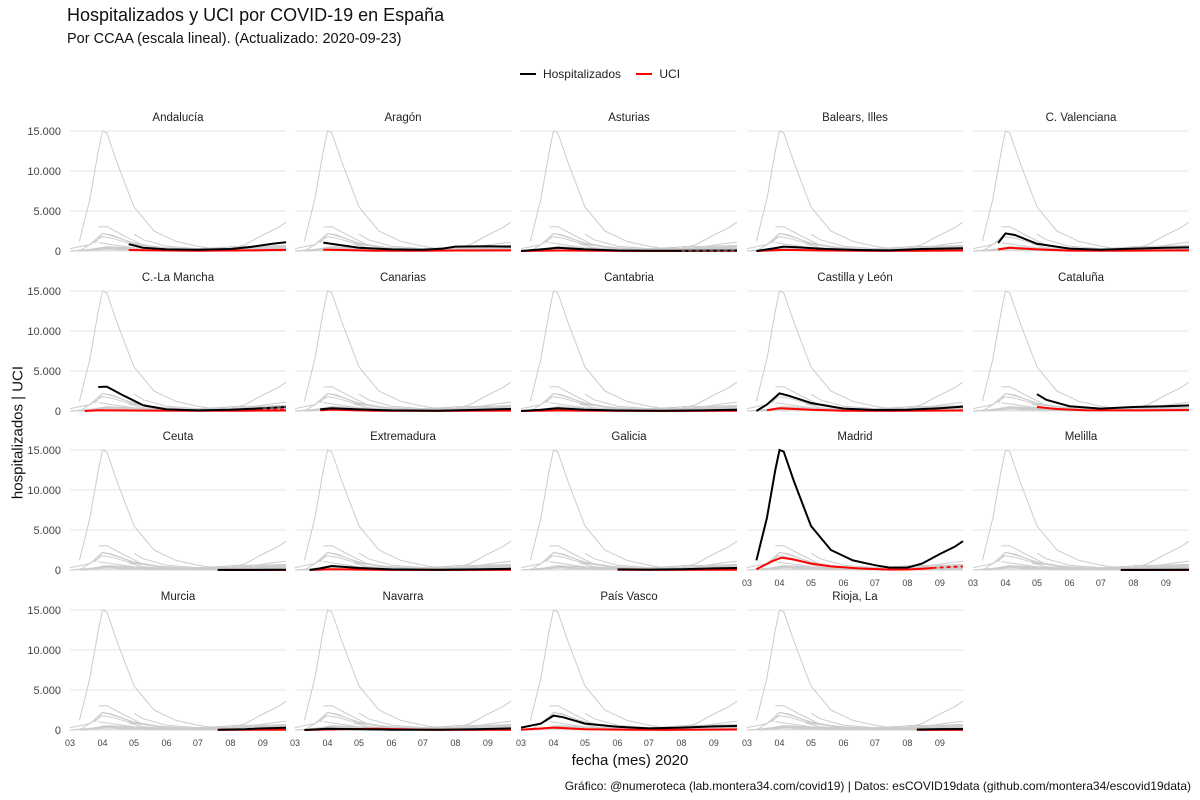 This screenshot has height=800, width=1200. I want to click on panel-title-madrid: Madrid, so click(854, 437).